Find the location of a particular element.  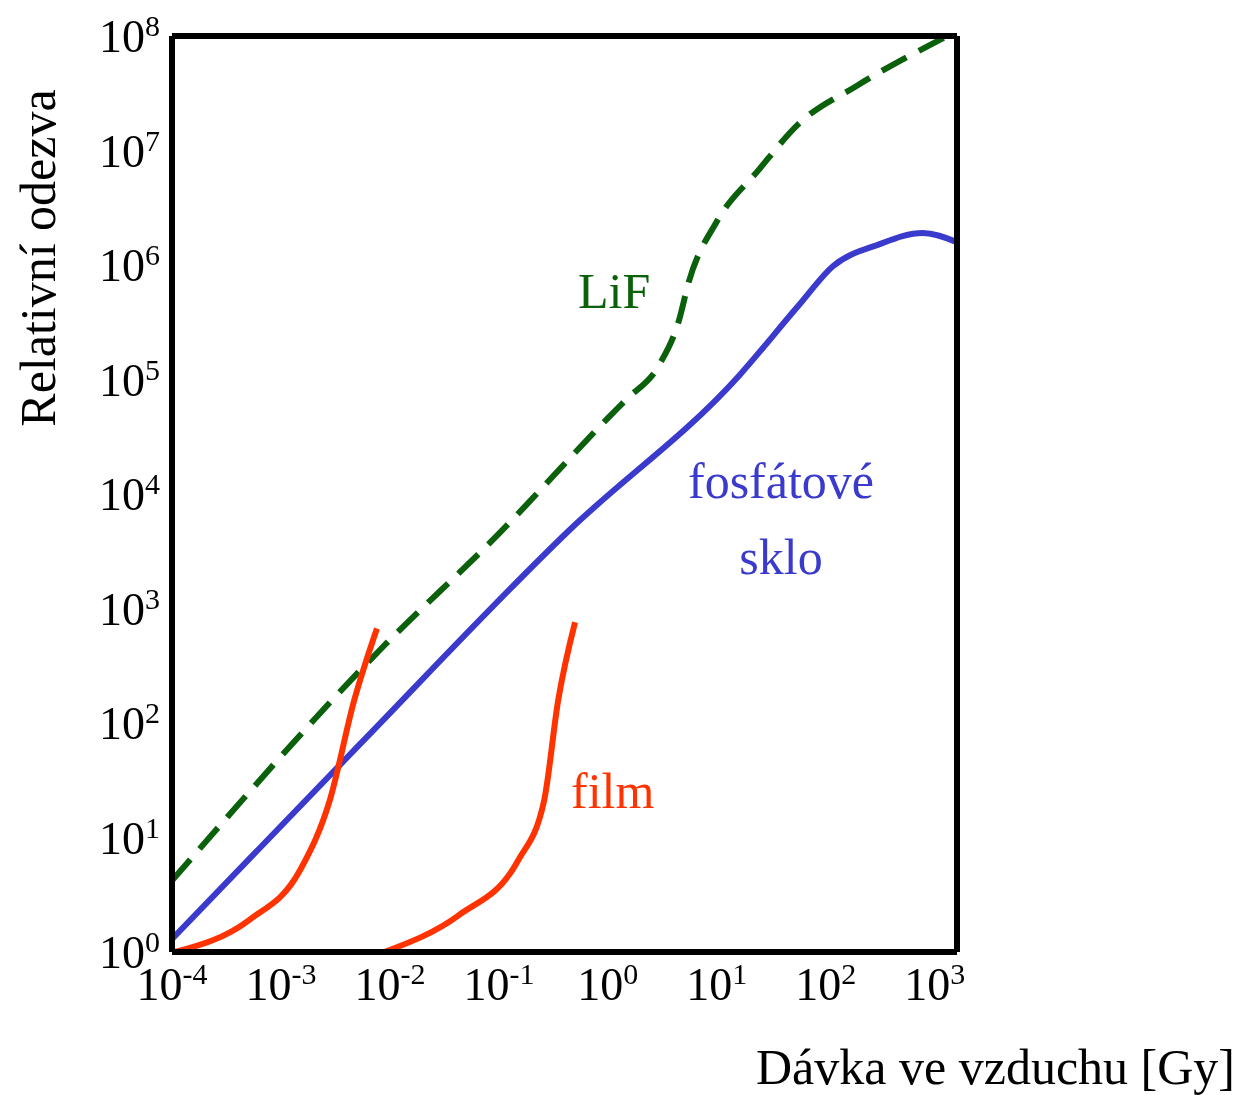

x-tick-label: 10$^{0}$ is located at coordinates (608, 983).